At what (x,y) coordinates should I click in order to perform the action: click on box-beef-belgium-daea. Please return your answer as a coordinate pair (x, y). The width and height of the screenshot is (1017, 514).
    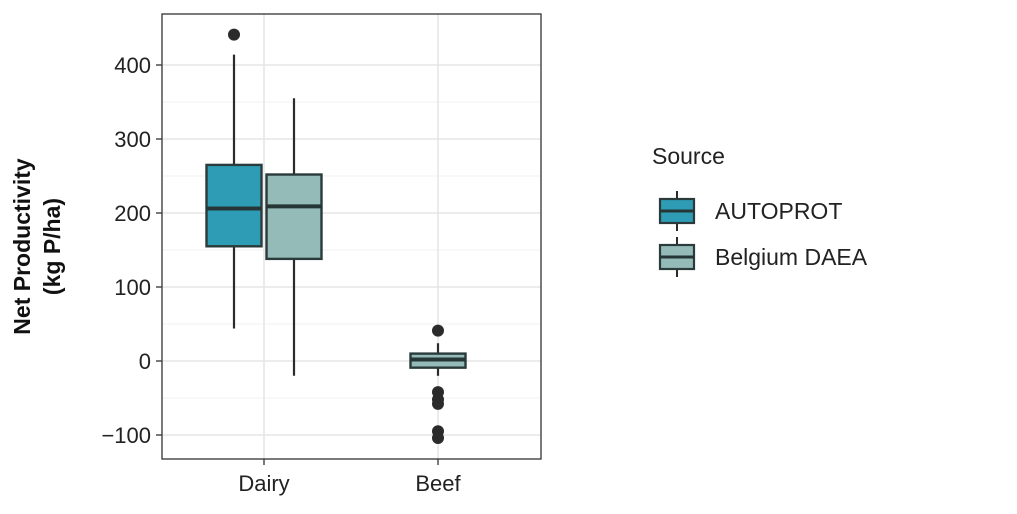
    Looking at the image, I should click on (438, 384).